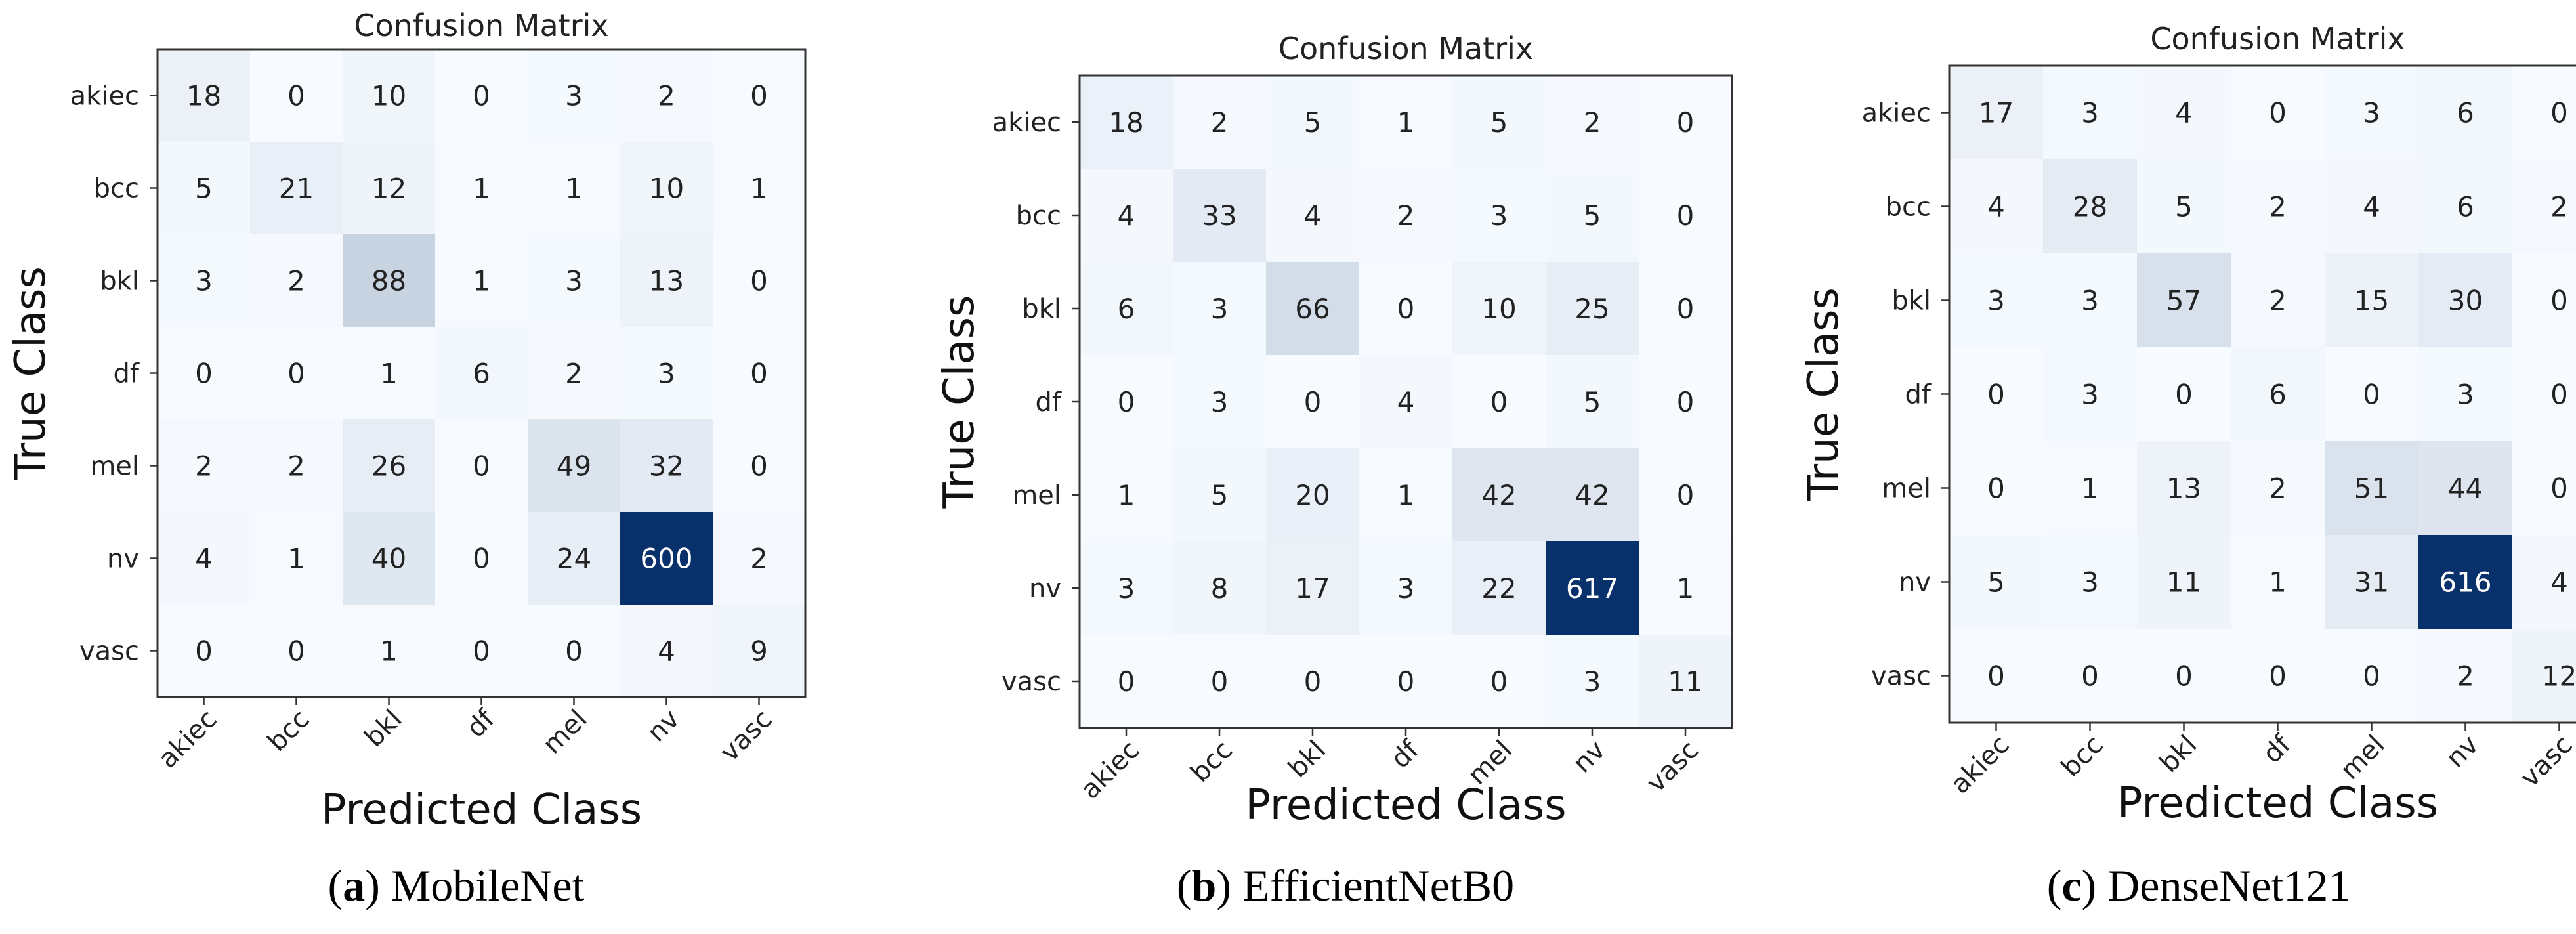  I want to click on cell-value-label: 12, so click(2559, 676).